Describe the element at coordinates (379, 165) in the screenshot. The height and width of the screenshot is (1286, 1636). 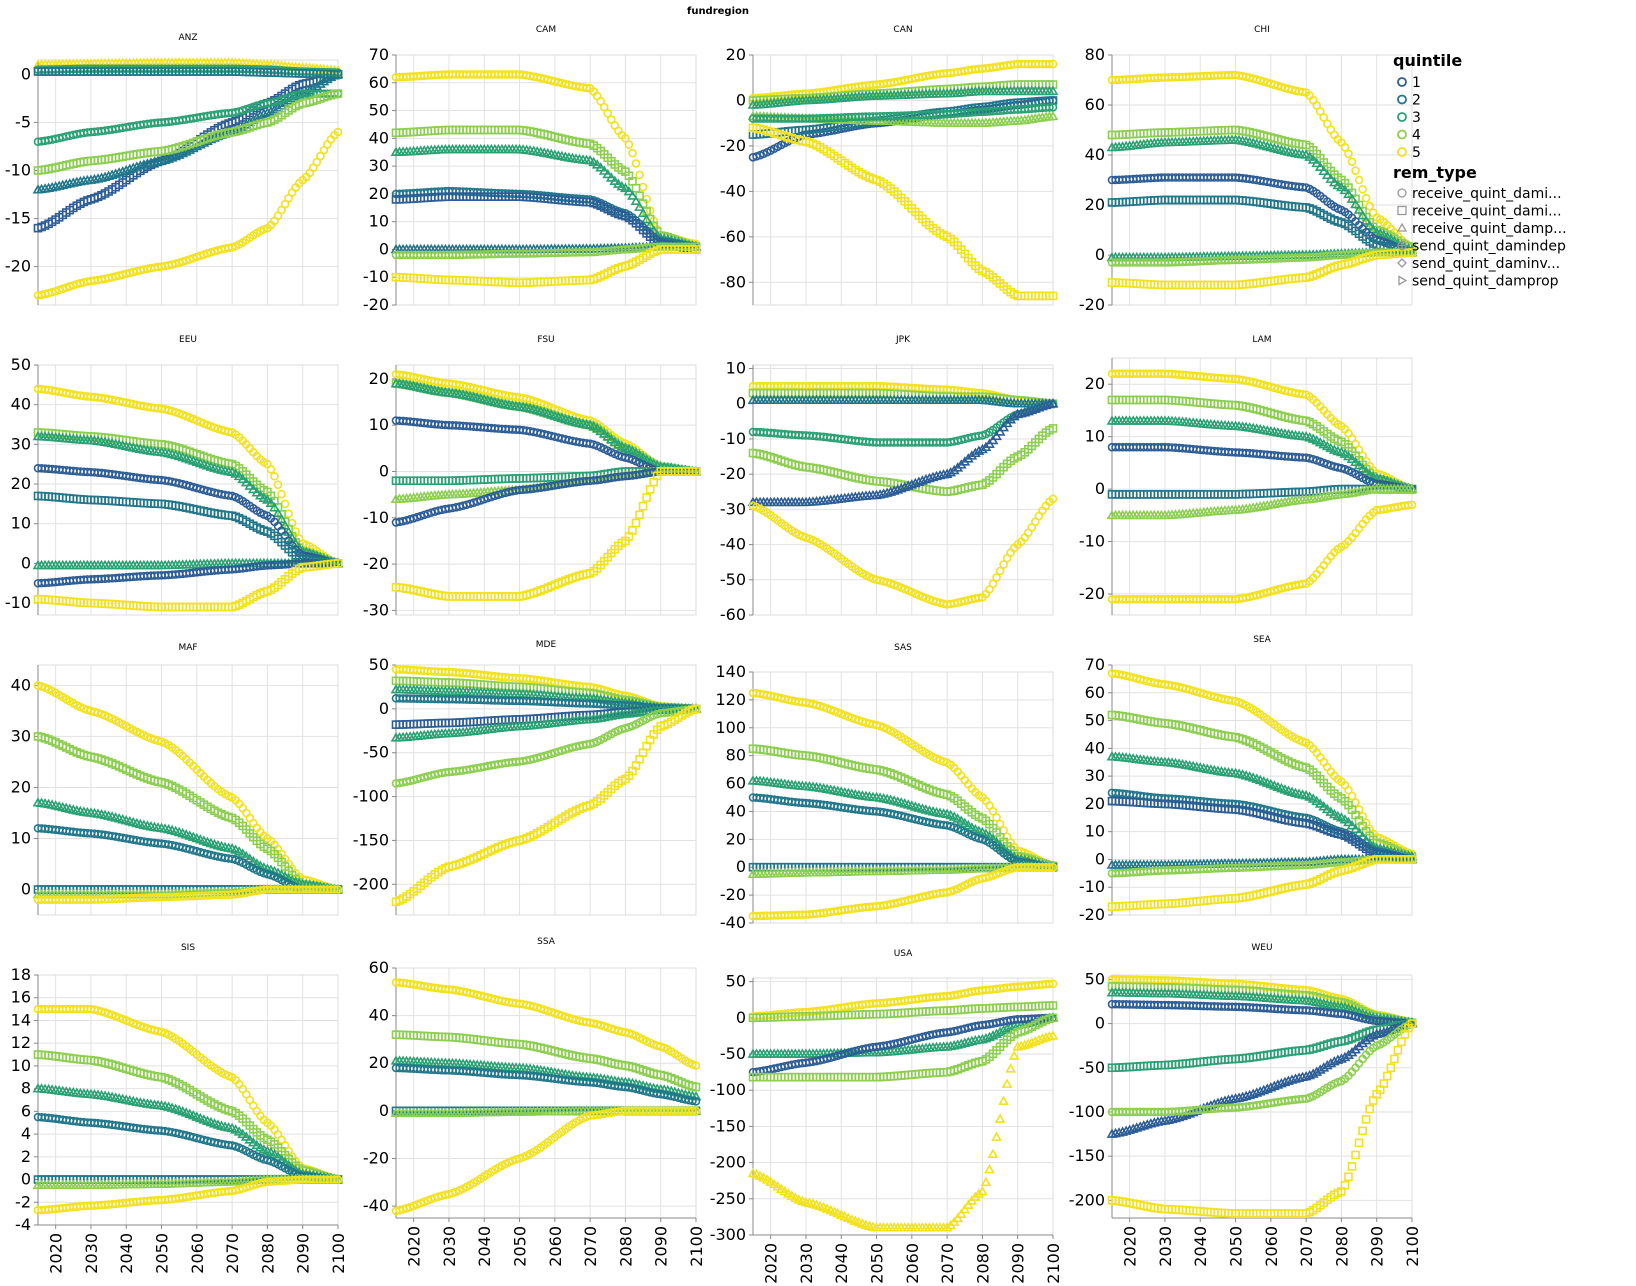
I see `y-tick-label: 30` at that location.